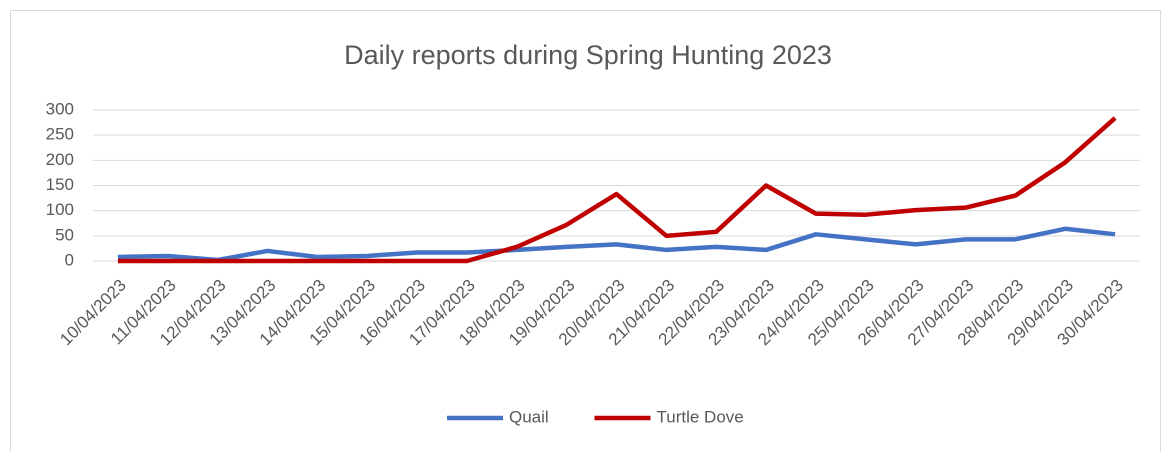 The height and width of the screenshot is (452, 1163). I want to click on y-tick-label: 150, so click(60, 184).